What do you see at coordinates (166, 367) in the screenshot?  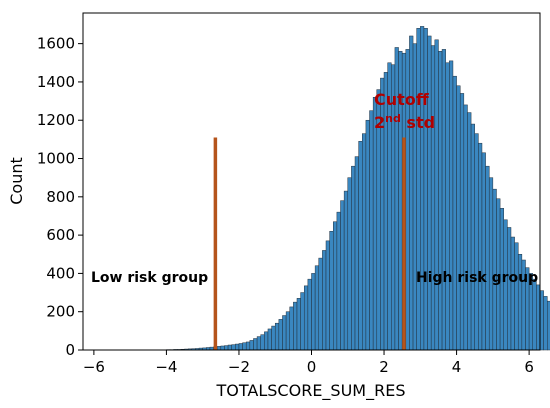 I see `x-tick-label: −4` at bounding box center [166, 367].